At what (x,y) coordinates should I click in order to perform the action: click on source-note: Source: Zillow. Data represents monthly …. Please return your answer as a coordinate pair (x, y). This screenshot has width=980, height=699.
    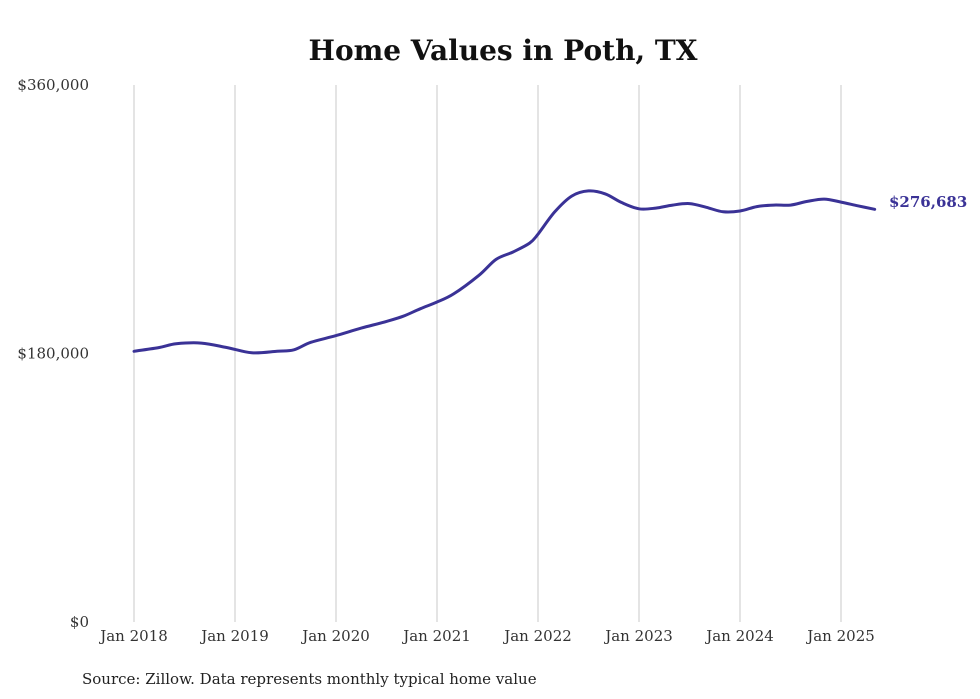
    Looking at the image, I should click on (309, 679).